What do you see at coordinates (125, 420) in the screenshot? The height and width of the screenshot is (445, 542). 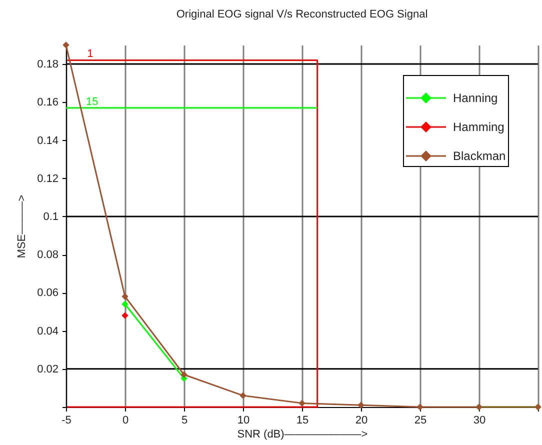 I see `x-tick-label: 0` at bounding box center [125, 420].